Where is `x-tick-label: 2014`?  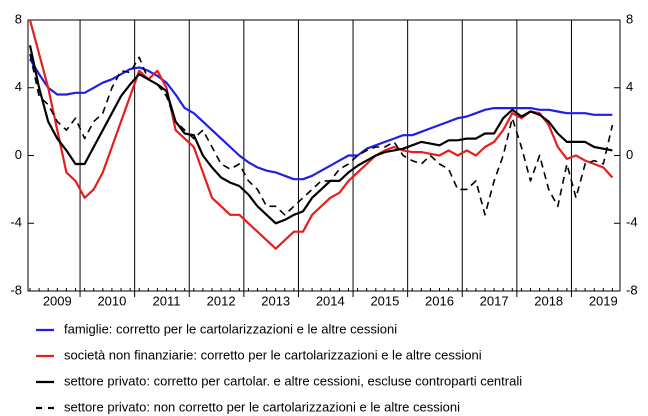 x-tick-label: 2014 is located at coordinates (330, 300).